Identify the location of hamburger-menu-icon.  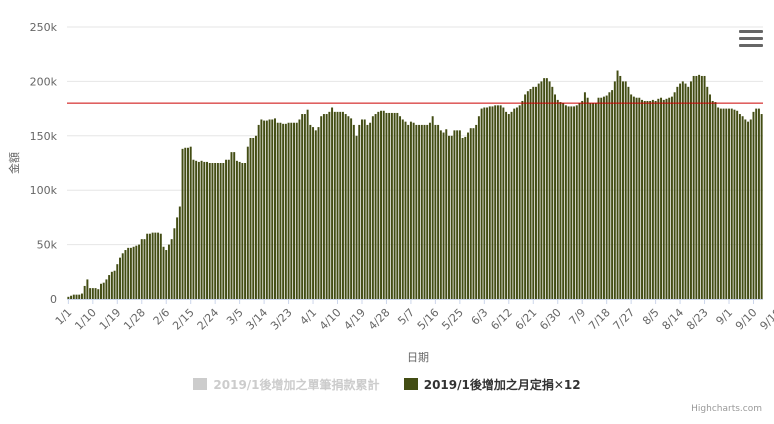
(751, 40).